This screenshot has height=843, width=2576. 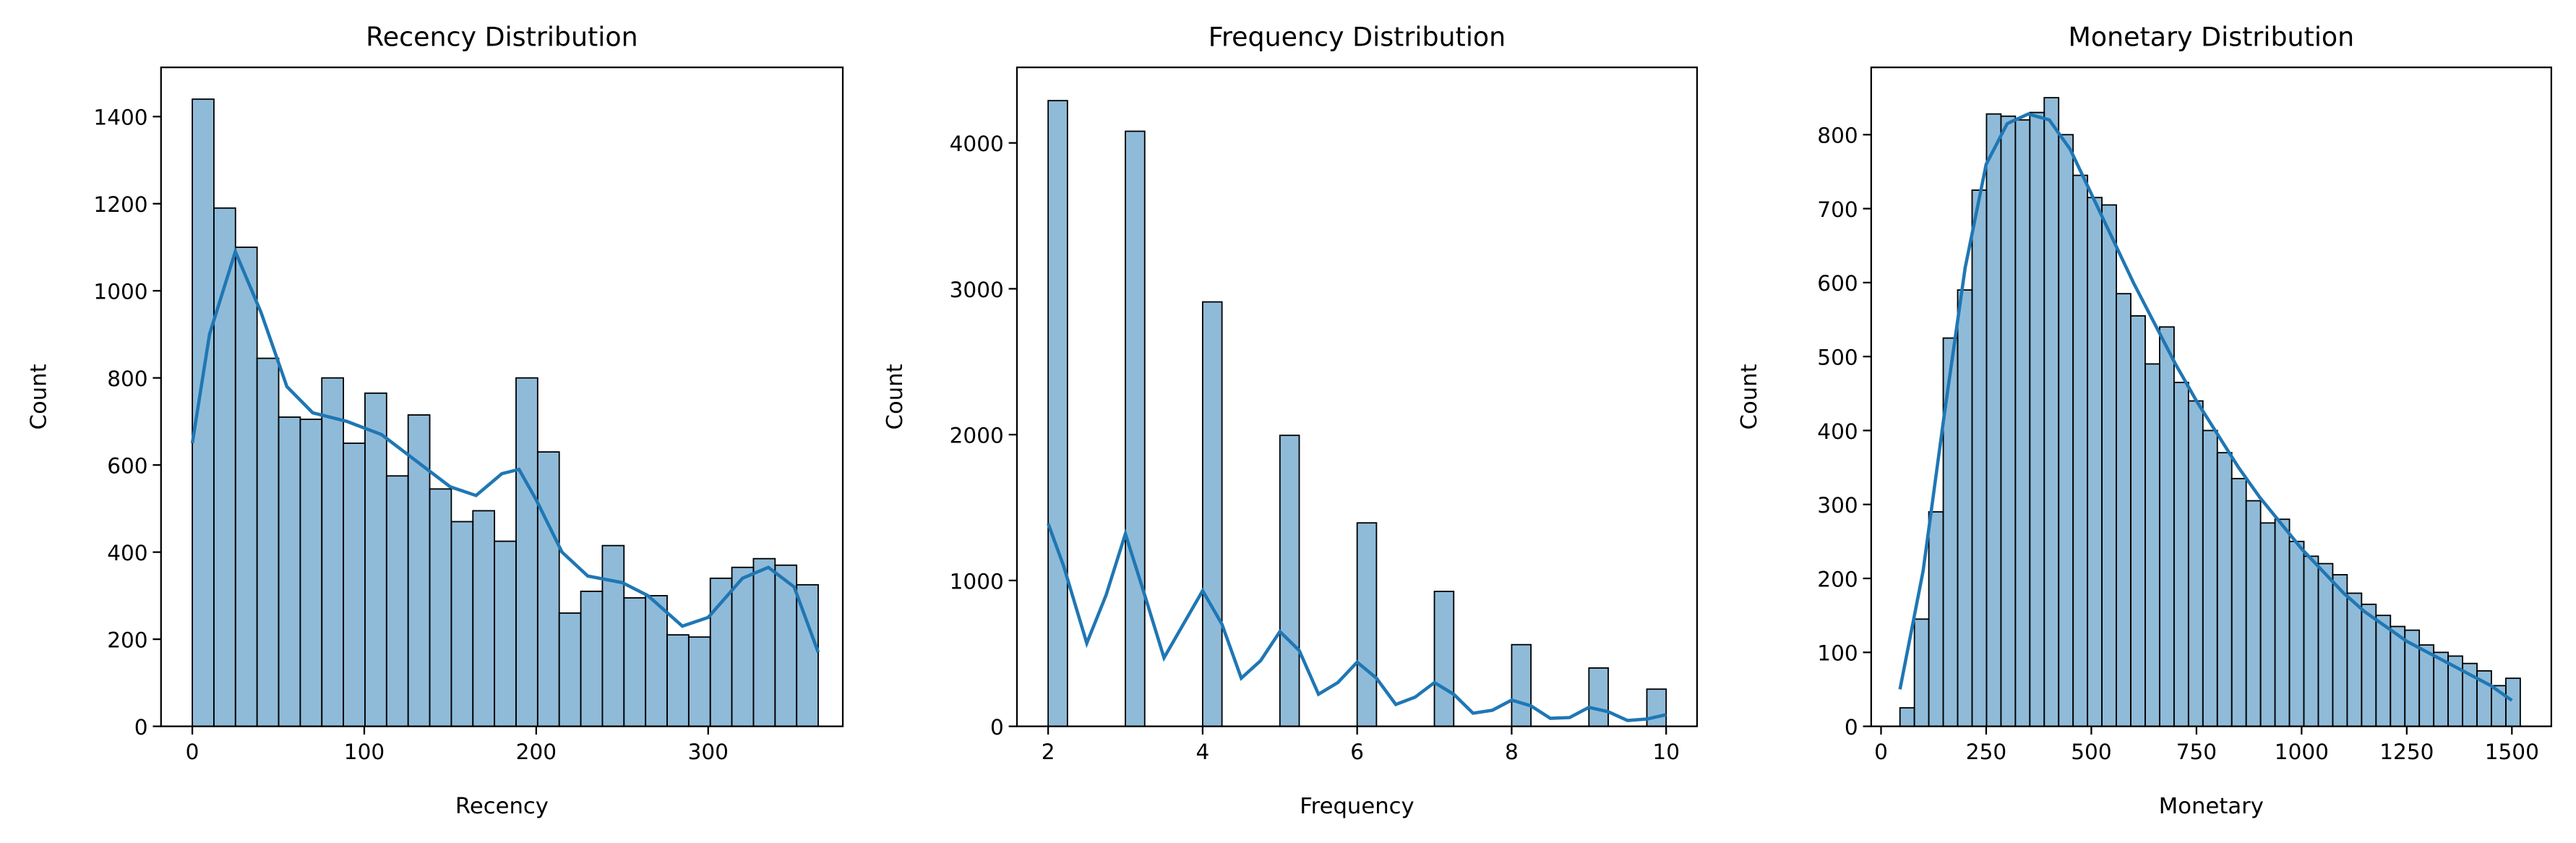 What do you see at coordinates (977, 290) in the screenshot?
I see `y-tick-label: 3000` at bounding box center [977, 290].